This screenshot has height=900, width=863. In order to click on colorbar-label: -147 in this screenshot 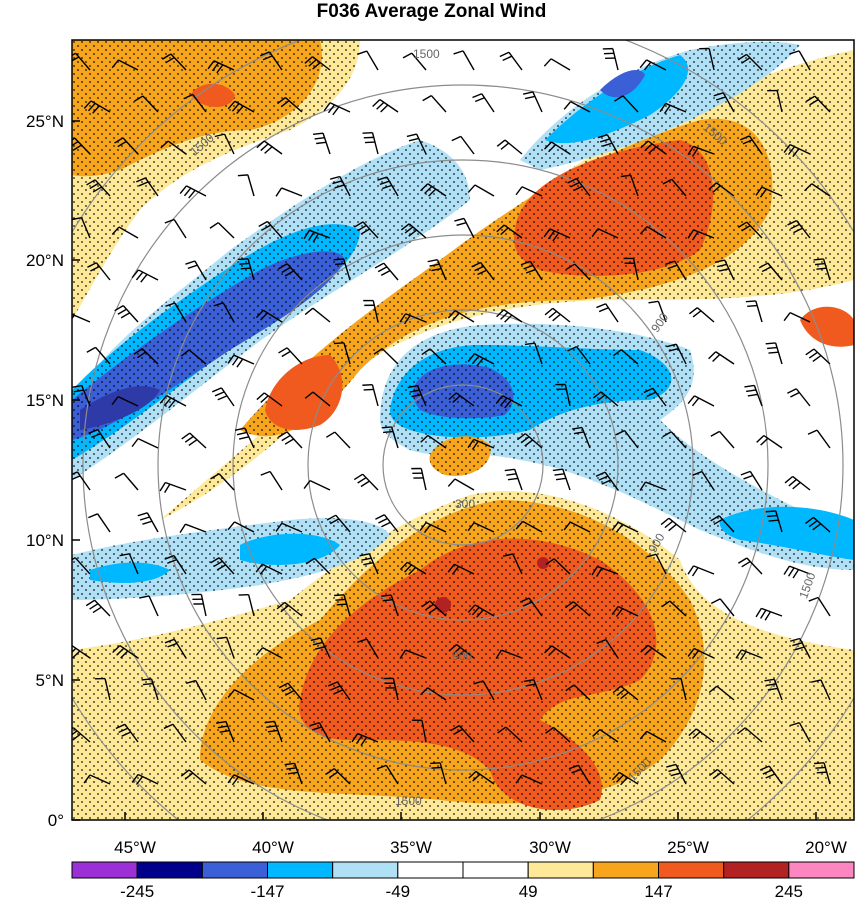, I will do `click(267, 891)`.